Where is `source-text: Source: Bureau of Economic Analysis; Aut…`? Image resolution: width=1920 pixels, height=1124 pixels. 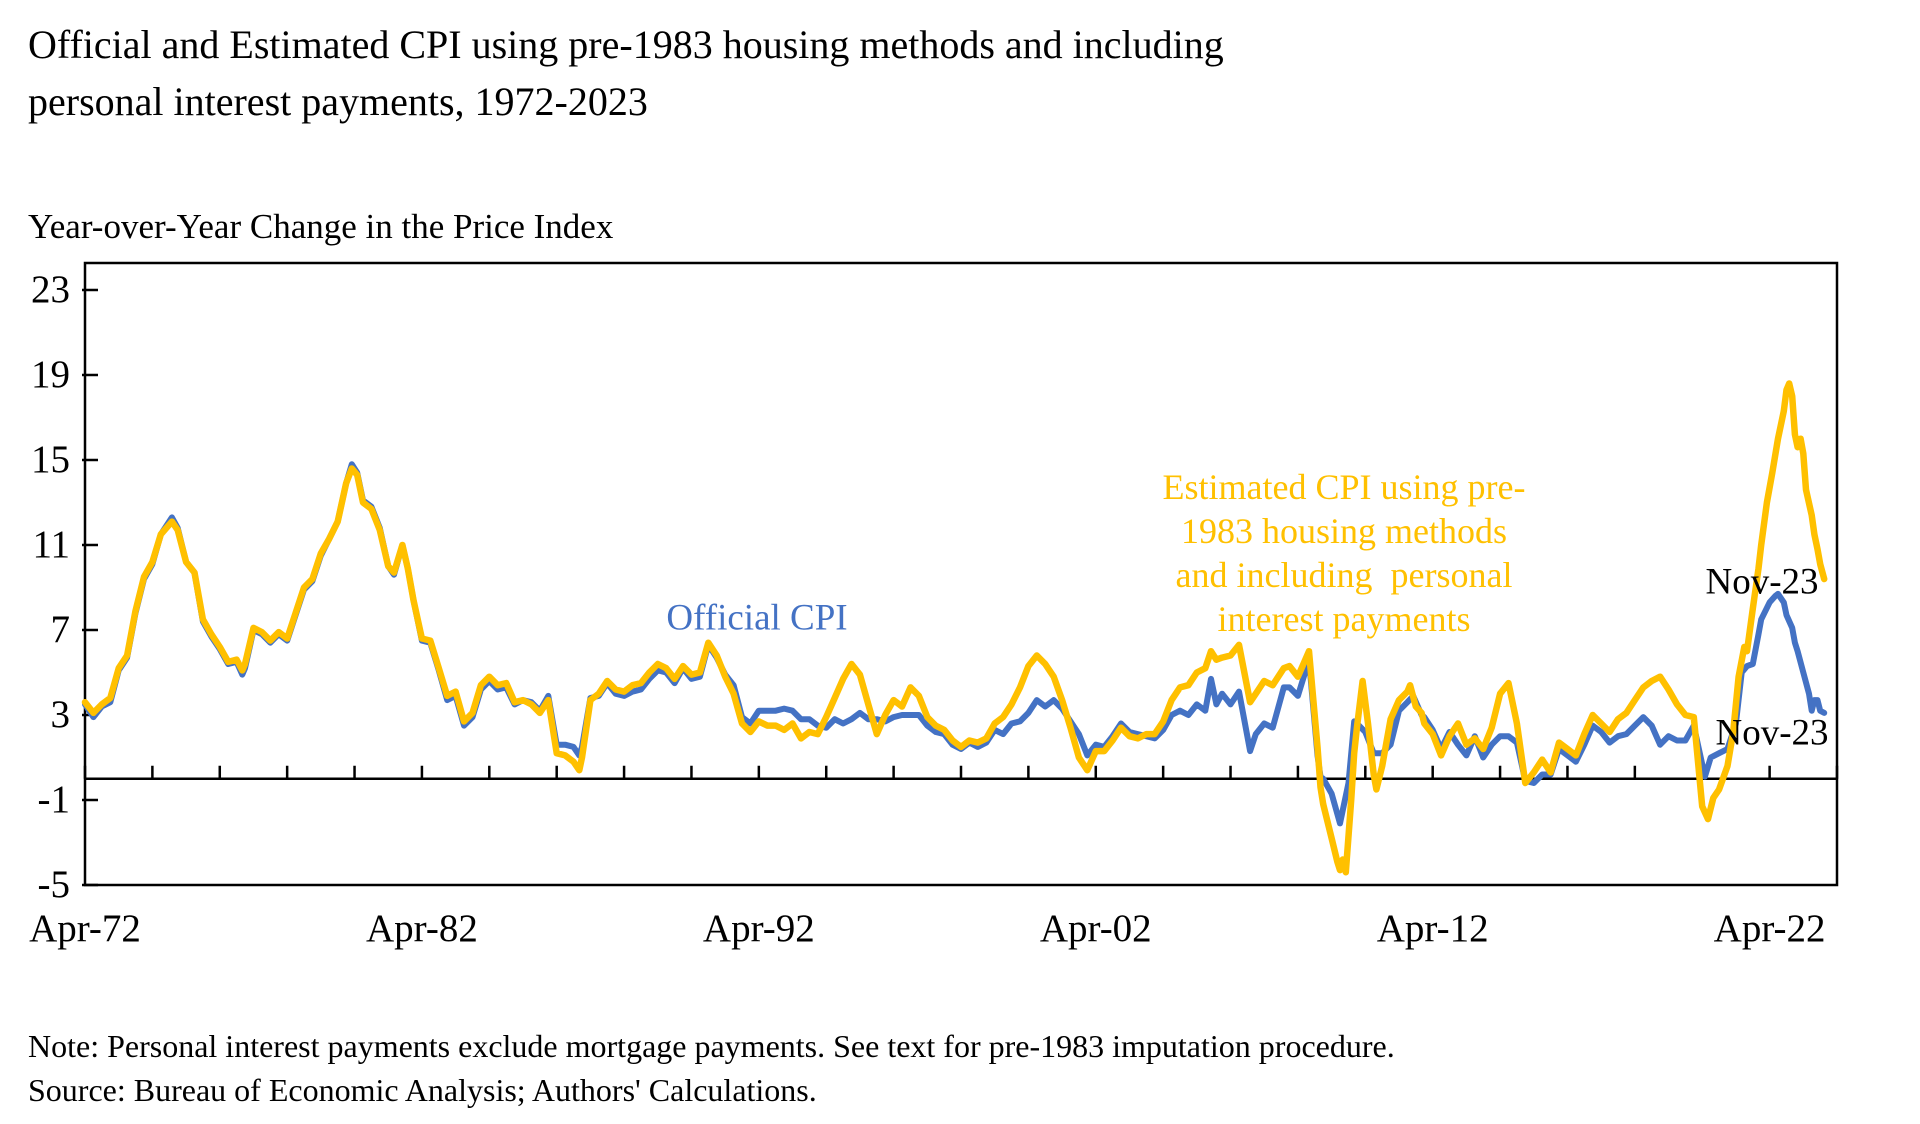 source-text: Source: Bureau of Economic Analysis; Aut… is located at coordinates (422, 1090).